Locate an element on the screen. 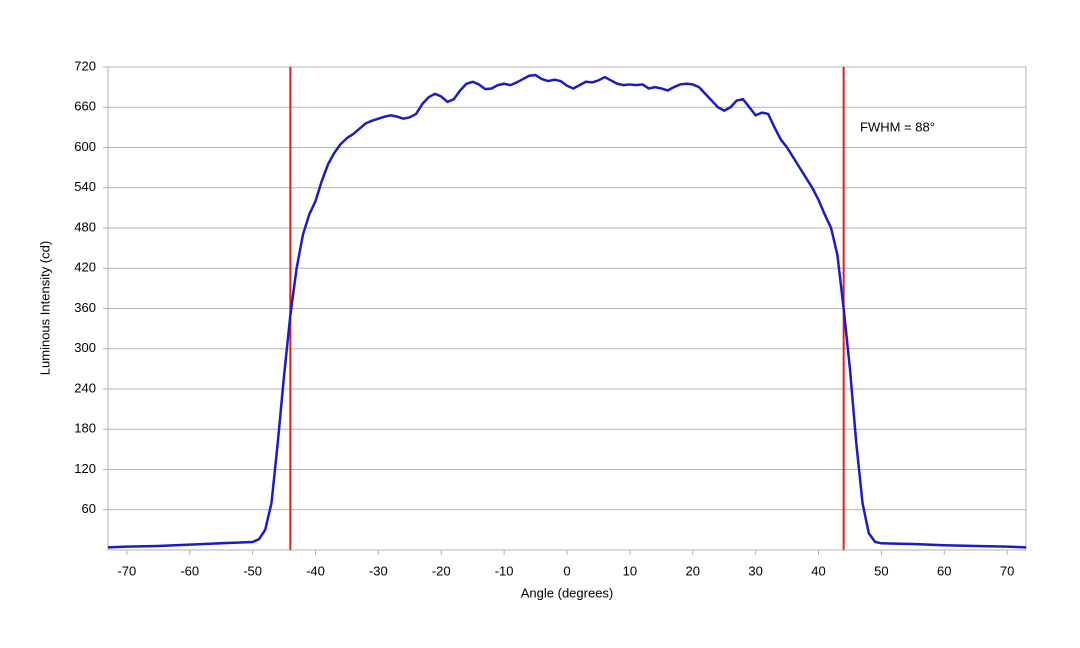  x-tick-label: 20 is located at coordinates (693, 570).